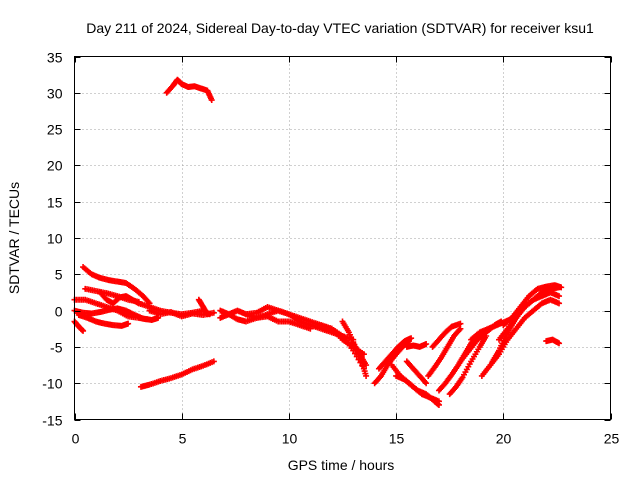  I want to click on series-arc30, so click(520, 337).